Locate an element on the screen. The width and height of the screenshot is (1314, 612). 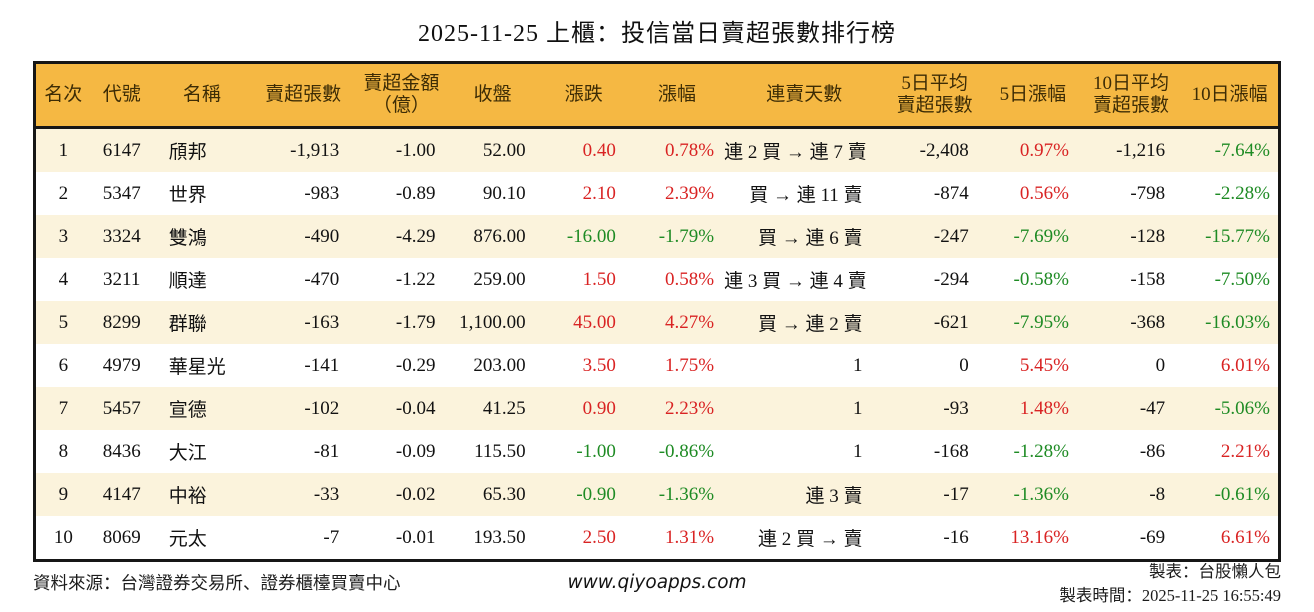
cell: 順達 is located at coordinates (187, 281).